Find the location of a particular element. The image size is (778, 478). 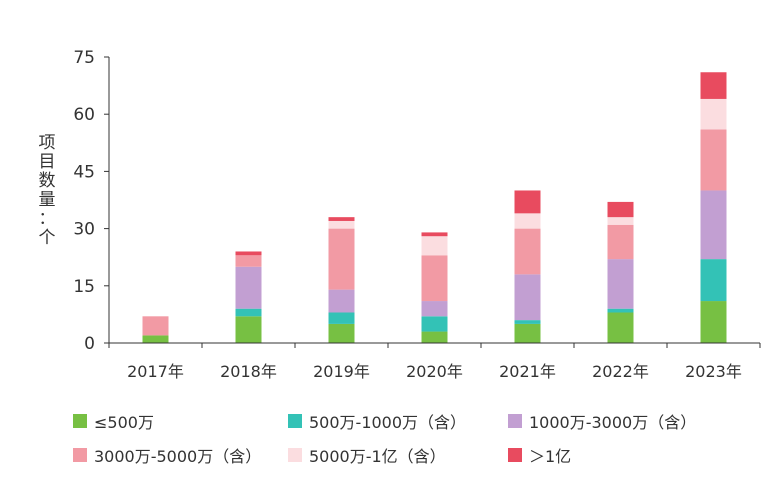

legend-label: ≤500万 is located at coordinates (124, 422).